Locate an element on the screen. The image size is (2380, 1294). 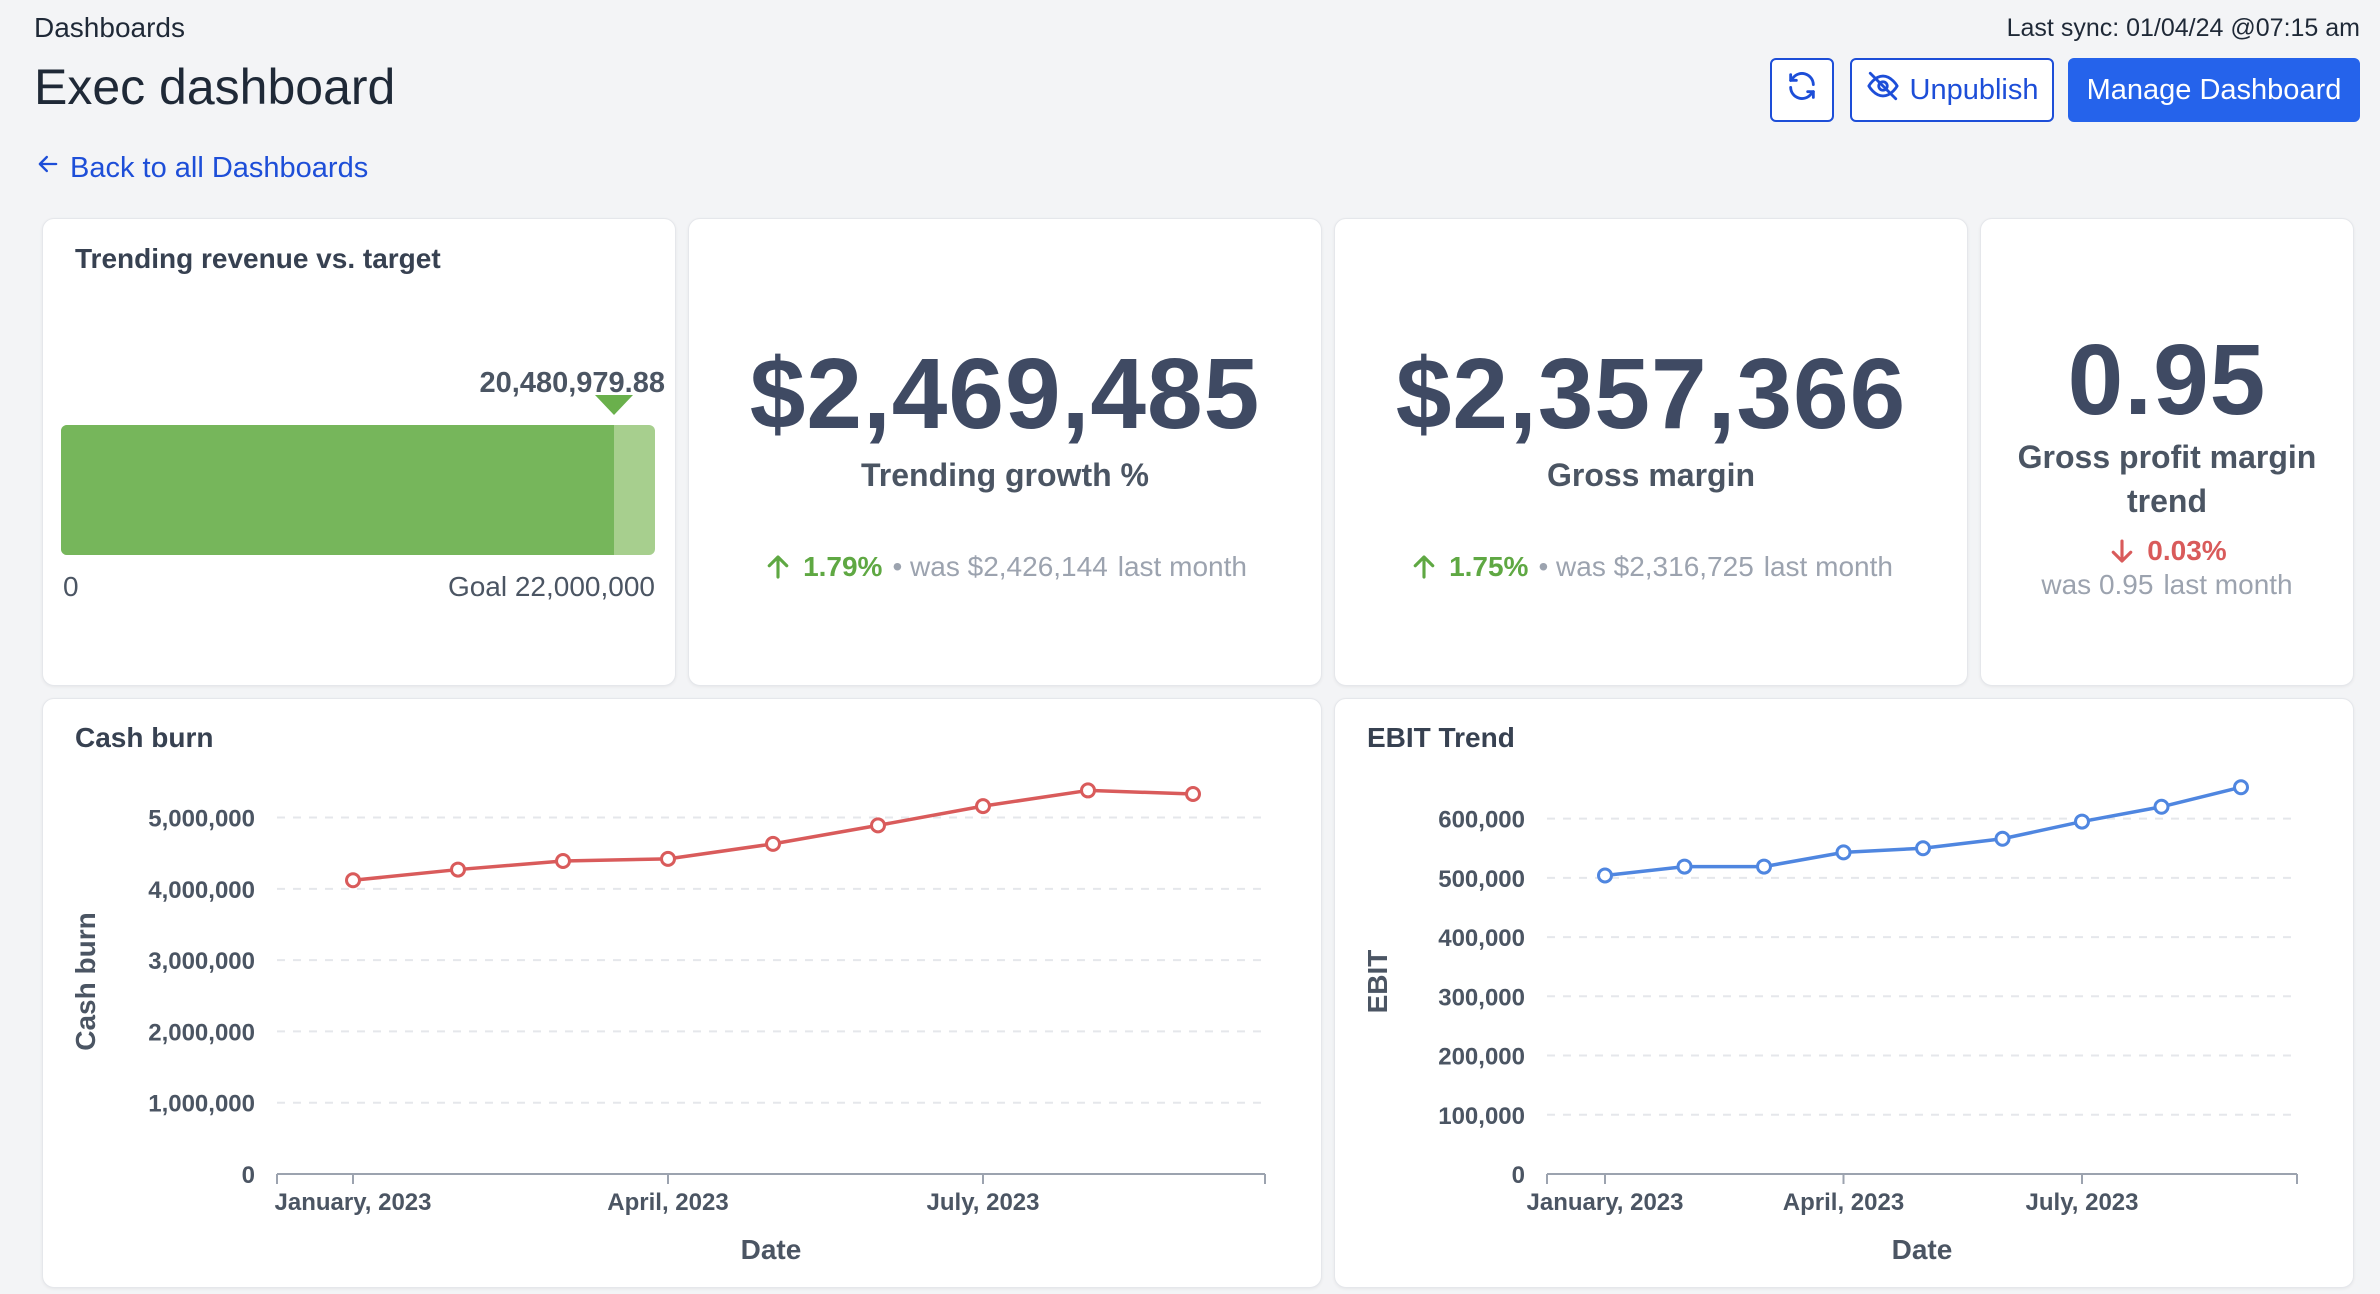
gauge-marker-icon is located at coordinates (613, 405).